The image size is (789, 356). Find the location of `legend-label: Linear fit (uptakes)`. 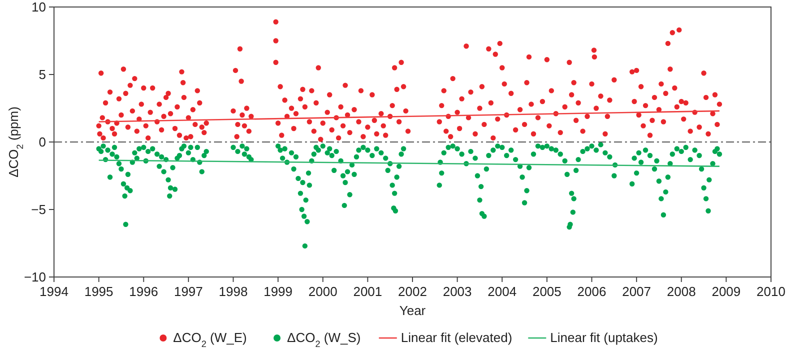

legend-label: Linear fit (uptakes) is located at coordinates (604, 337).